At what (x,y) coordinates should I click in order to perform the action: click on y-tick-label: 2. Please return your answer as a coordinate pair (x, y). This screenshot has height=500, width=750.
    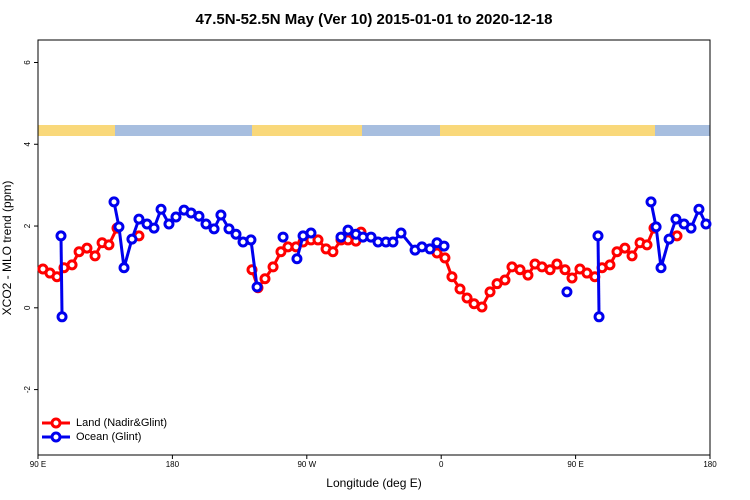
    Looking at the image, I should click on (27, 225).